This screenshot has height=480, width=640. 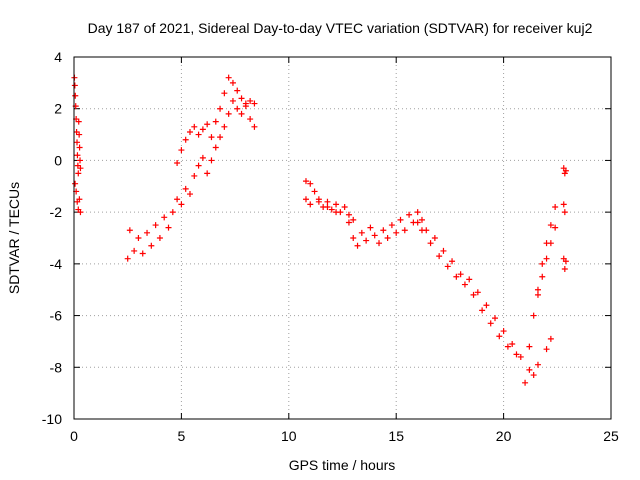 I want to click on series-arc14, so click(x=564, y=171).